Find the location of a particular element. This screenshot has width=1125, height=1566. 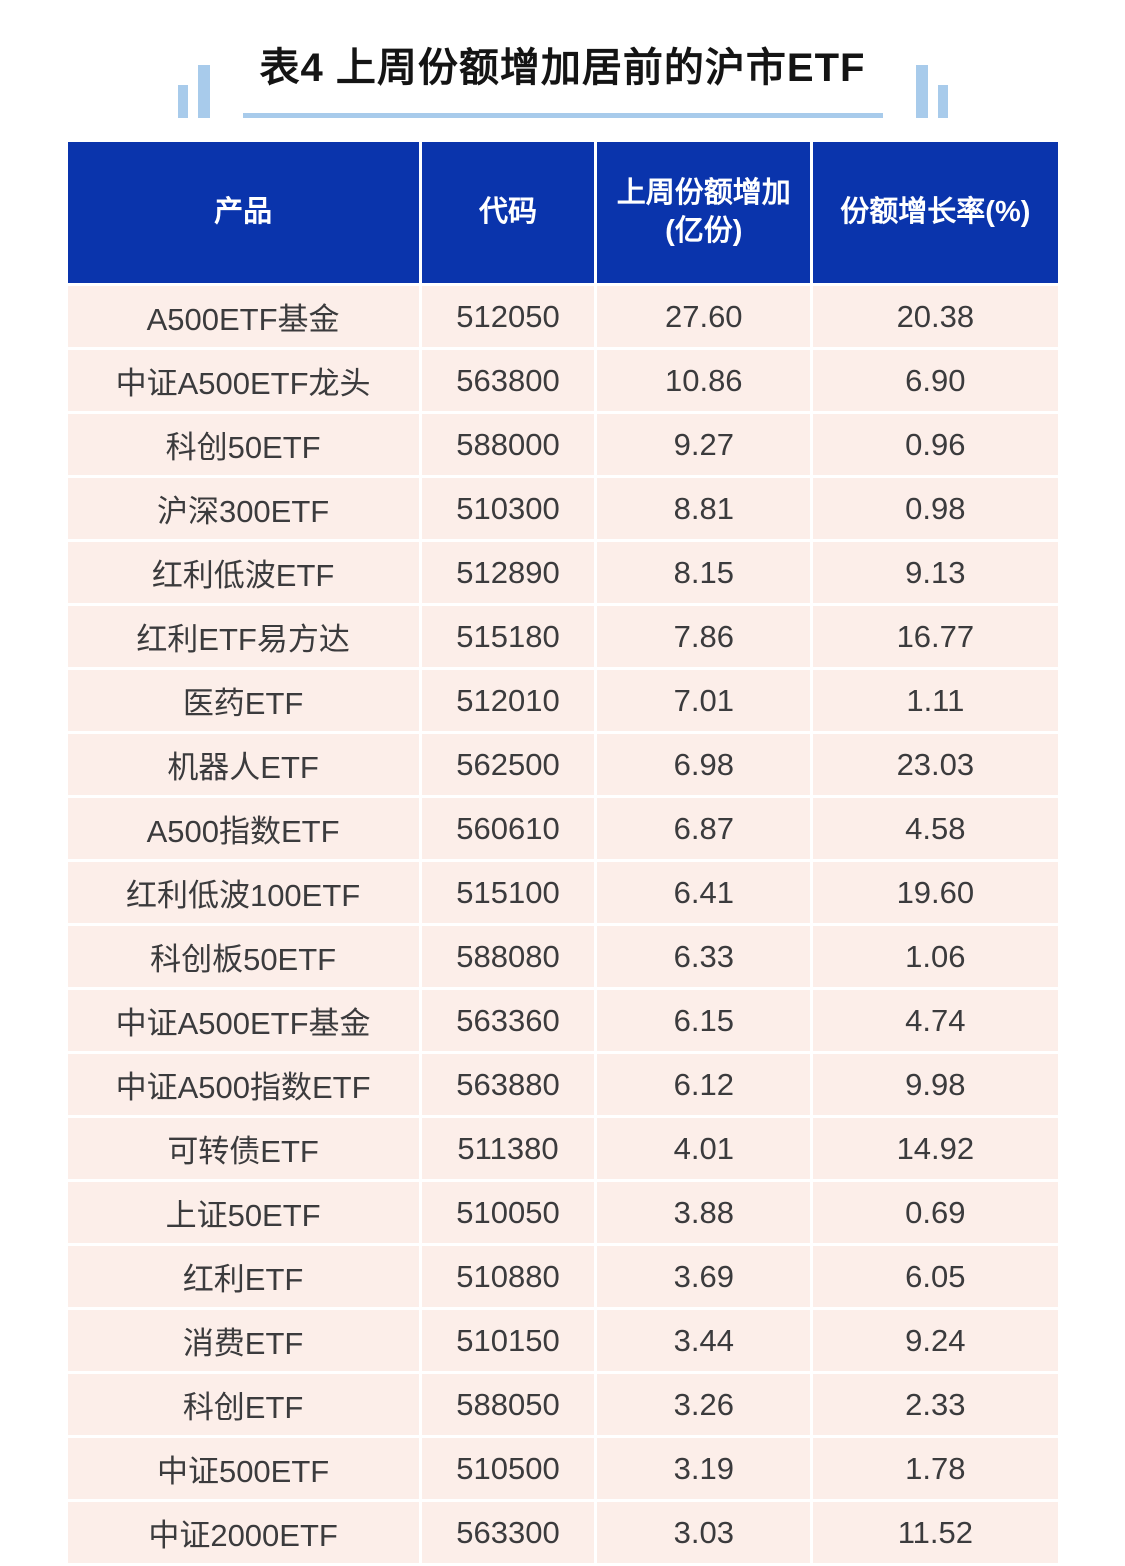

growth-rate-cell: 0.69 is located at coordinates (935, 1212).